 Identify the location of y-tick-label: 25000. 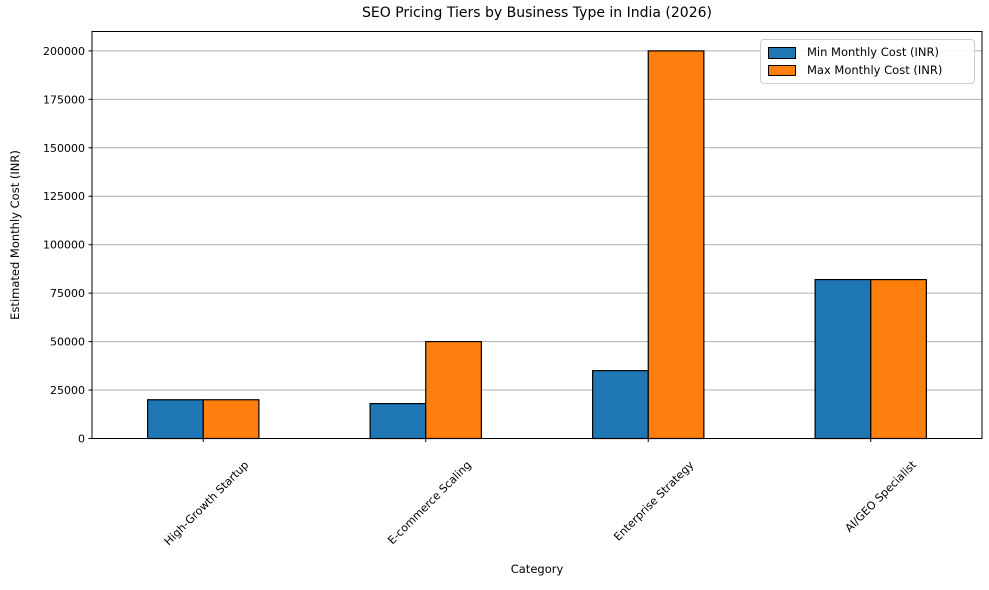
(67, 390).